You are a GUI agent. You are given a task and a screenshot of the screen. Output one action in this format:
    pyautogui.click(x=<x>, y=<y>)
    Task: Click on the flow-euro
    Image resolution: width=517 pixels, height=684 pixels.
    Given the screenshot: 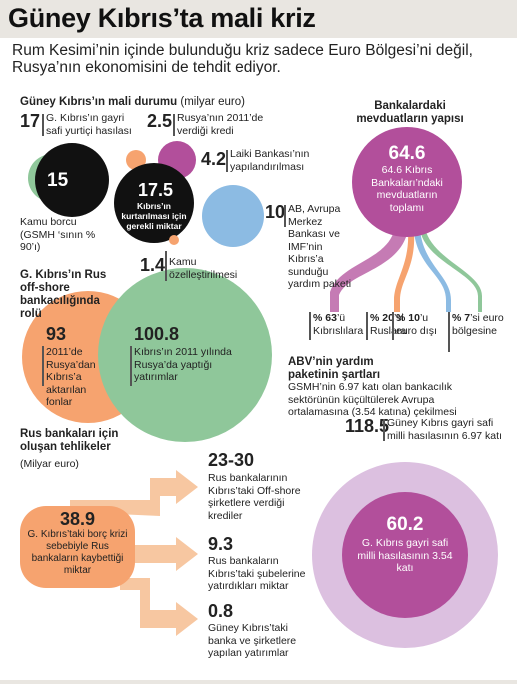 What is the action you would take?
    pyautogui.click(x=451, y=270)
    